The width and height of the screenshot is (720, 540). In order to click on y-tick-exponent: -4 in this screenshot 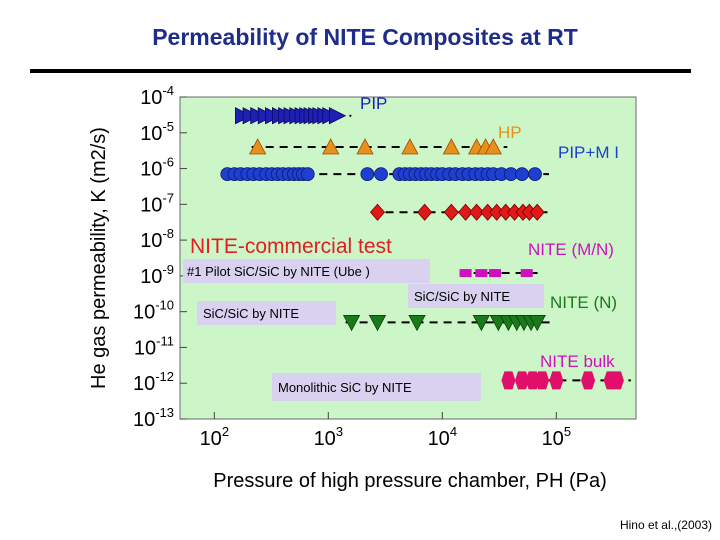, I will do `click(168, 90)`.